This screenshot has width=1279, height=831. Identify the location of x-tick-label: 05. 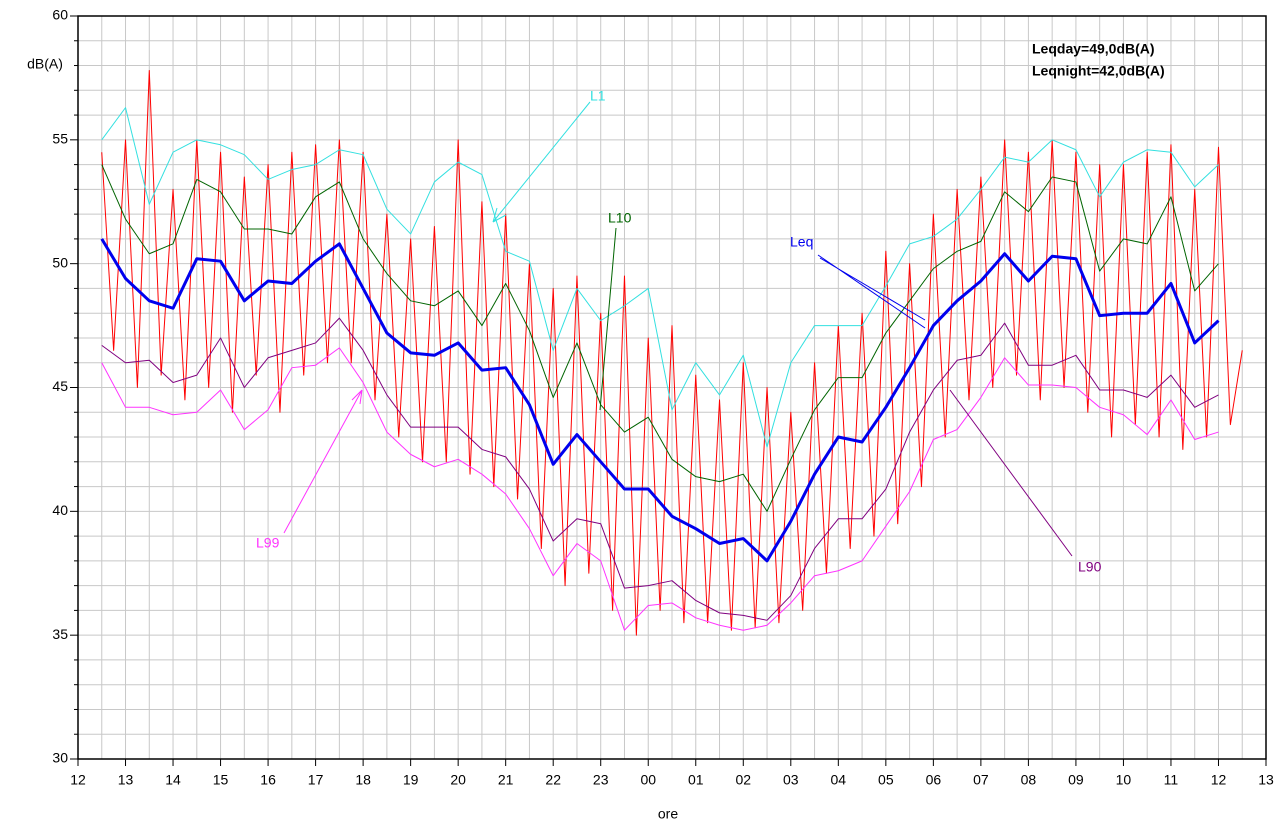
(886, 780).